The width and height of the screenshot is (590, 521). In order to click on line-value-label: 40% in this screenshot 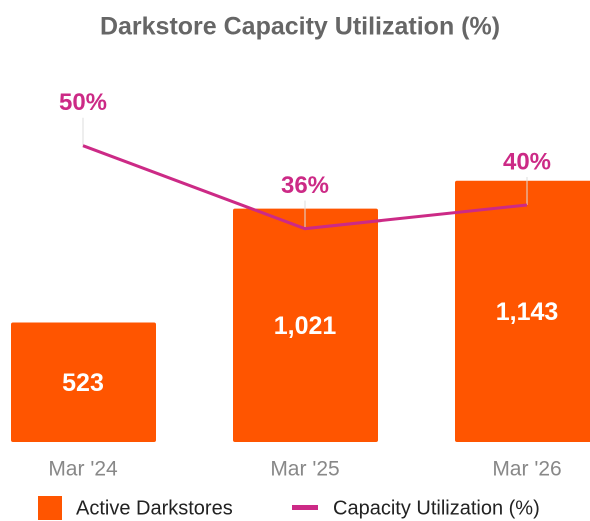, I will do `click(527, 161)`.